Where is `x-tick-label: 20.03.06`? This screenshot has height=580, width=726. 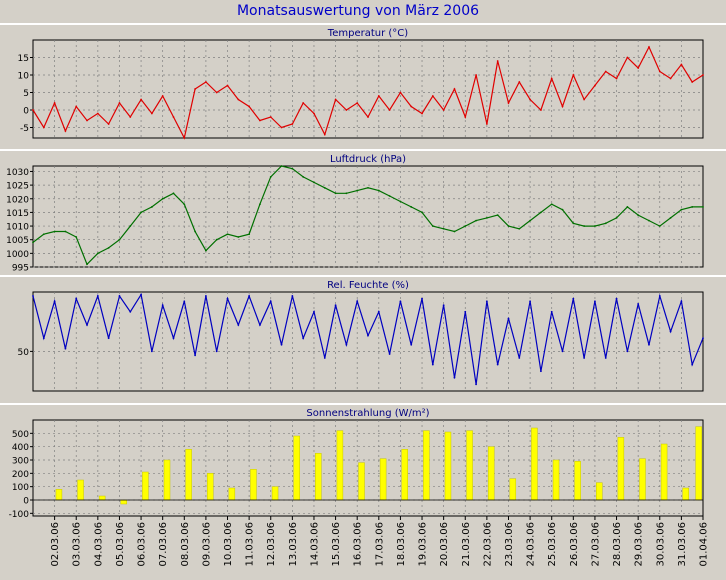 x-tick-label: 20.03.06 is located at coordinates (444, 544).